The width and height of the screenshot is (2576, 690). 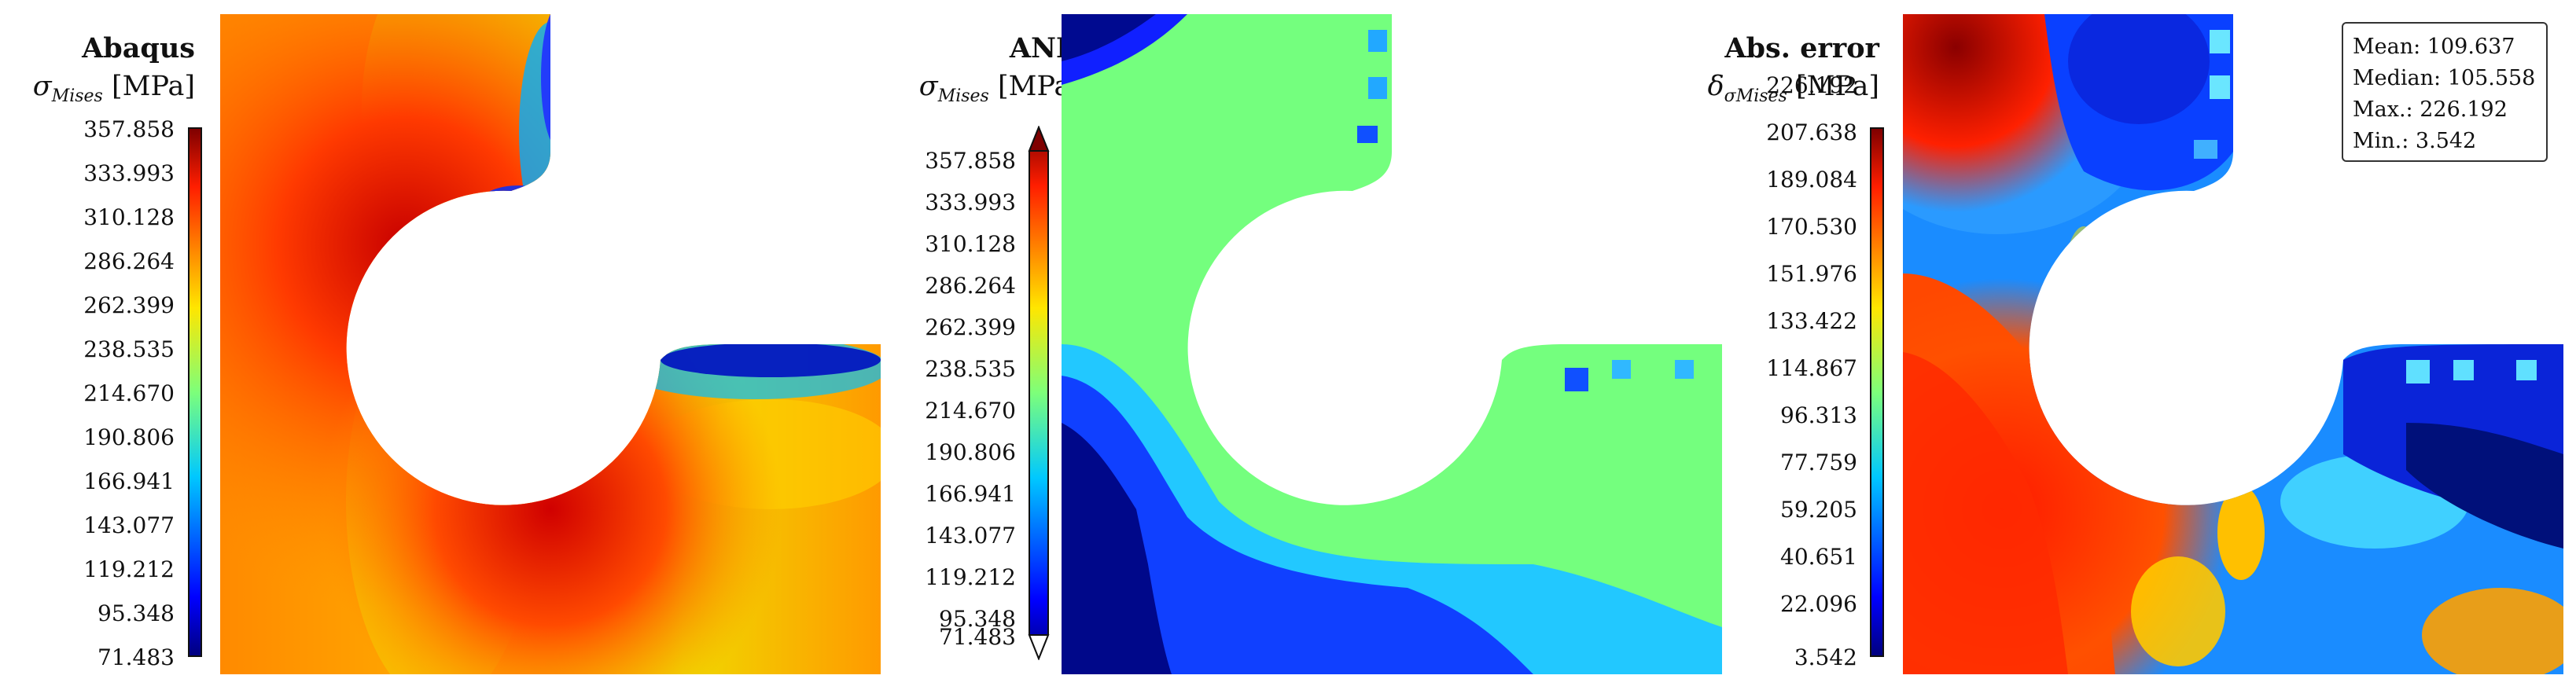 I want to click on tick-label: 3.542, so click(x=1826, y=657).